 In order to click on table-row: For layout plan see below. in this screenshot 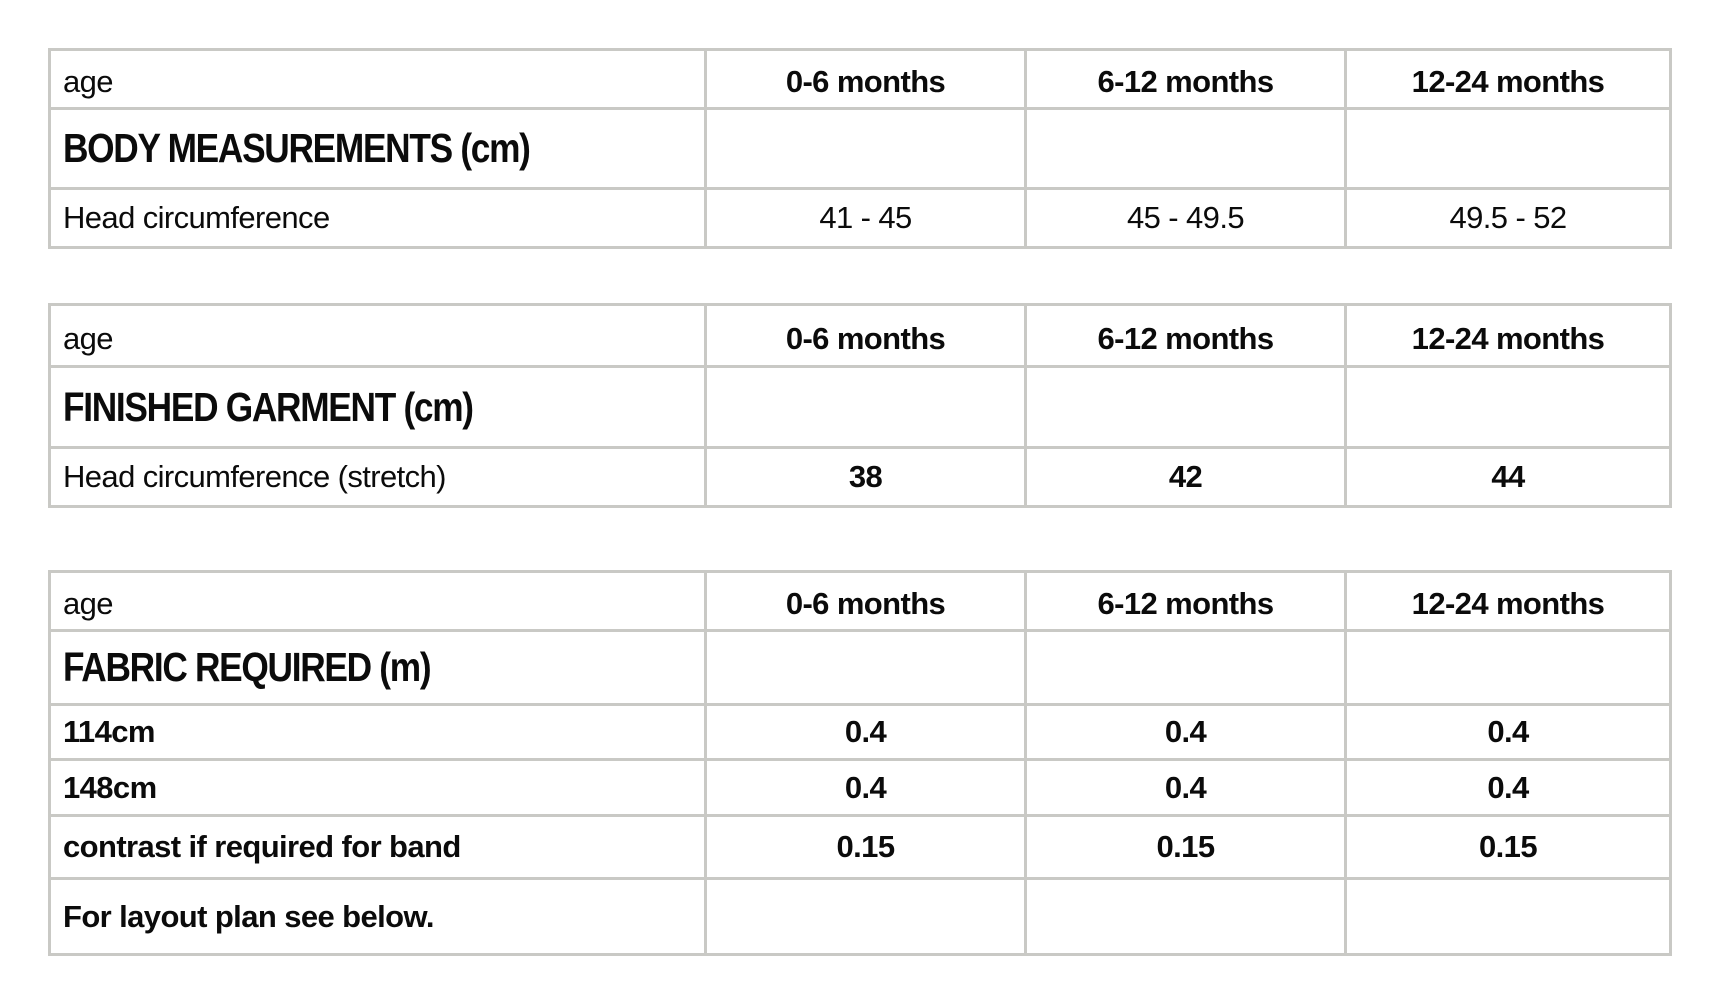, I will do `click(860, 916)`.